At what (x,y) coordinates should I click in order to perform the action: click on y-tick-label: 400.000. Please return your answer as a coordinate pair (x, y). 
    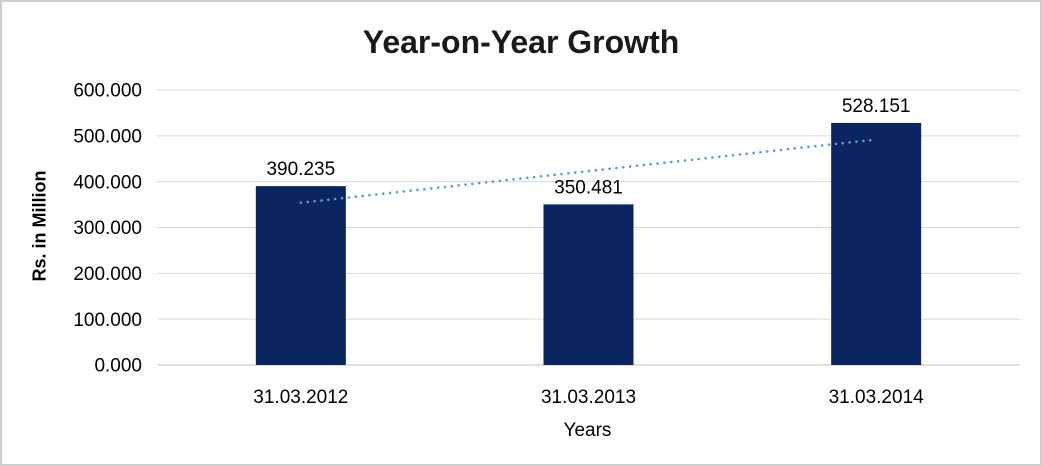
    Looking at the image, I should click on (107, 182).